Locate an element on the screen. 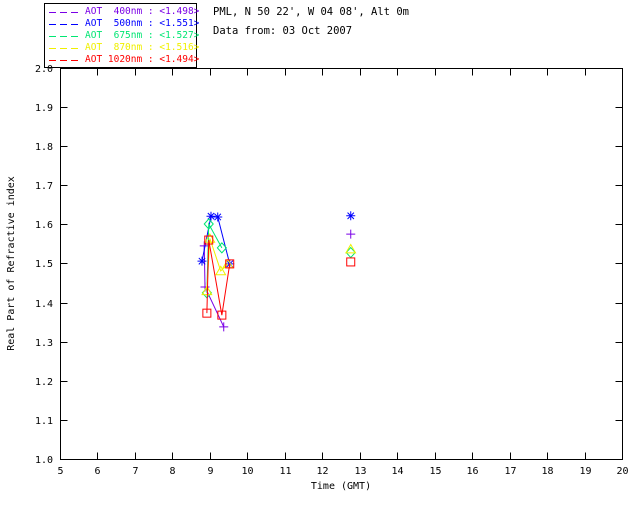 This screenshot has width=640, height=512. x-tick-label: 11 is located at coordinates (285, 471).